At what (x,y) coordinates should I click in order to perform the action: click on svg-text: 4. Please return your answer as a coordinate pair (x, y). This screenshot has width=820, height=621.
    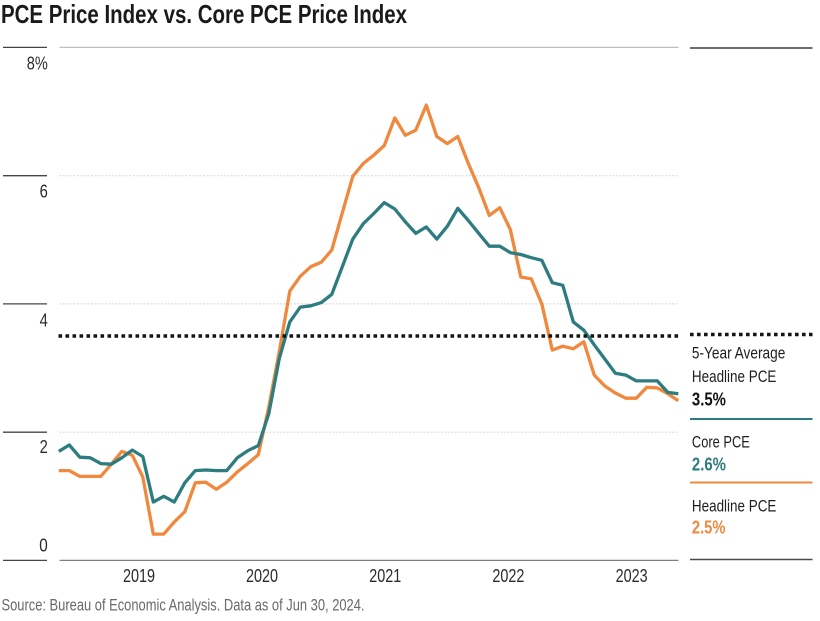
    Looking at the image, I should click on (44, 321).